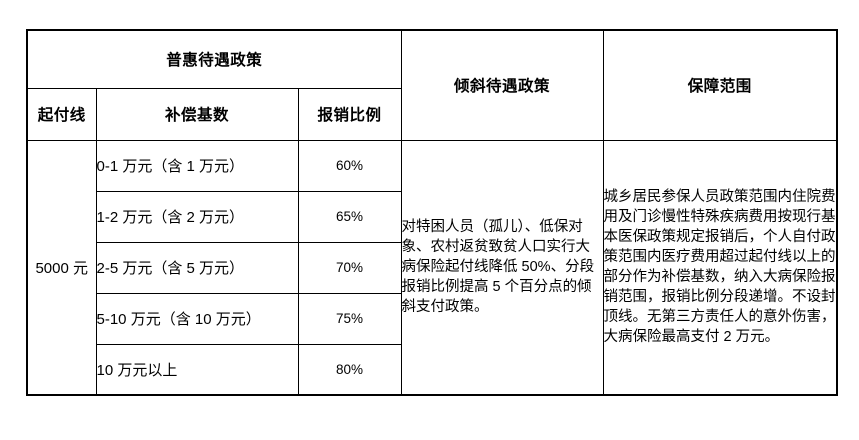 Image resolution: width=859 pixels, height=440 pixels. Describe the element at coordinates (349, 216) in the screenshot. I see `reimbursement-ratio-cell: 65%` at that location.